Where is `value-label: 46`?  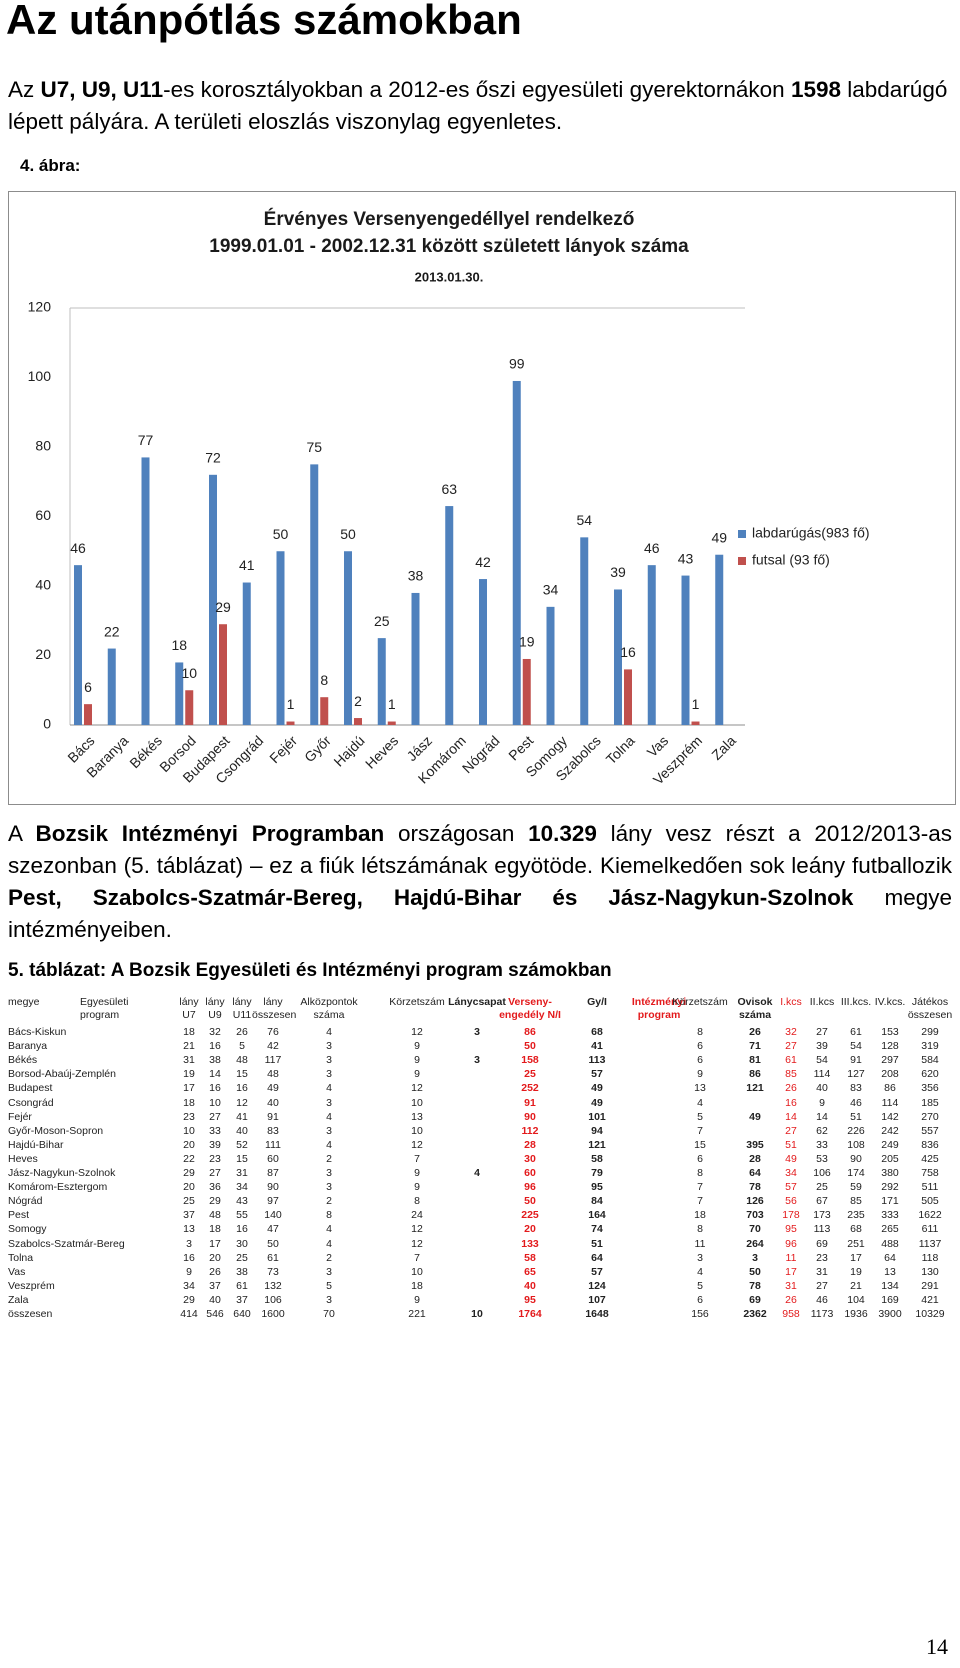 value-label: 46 is located at coordinates (78, 548).